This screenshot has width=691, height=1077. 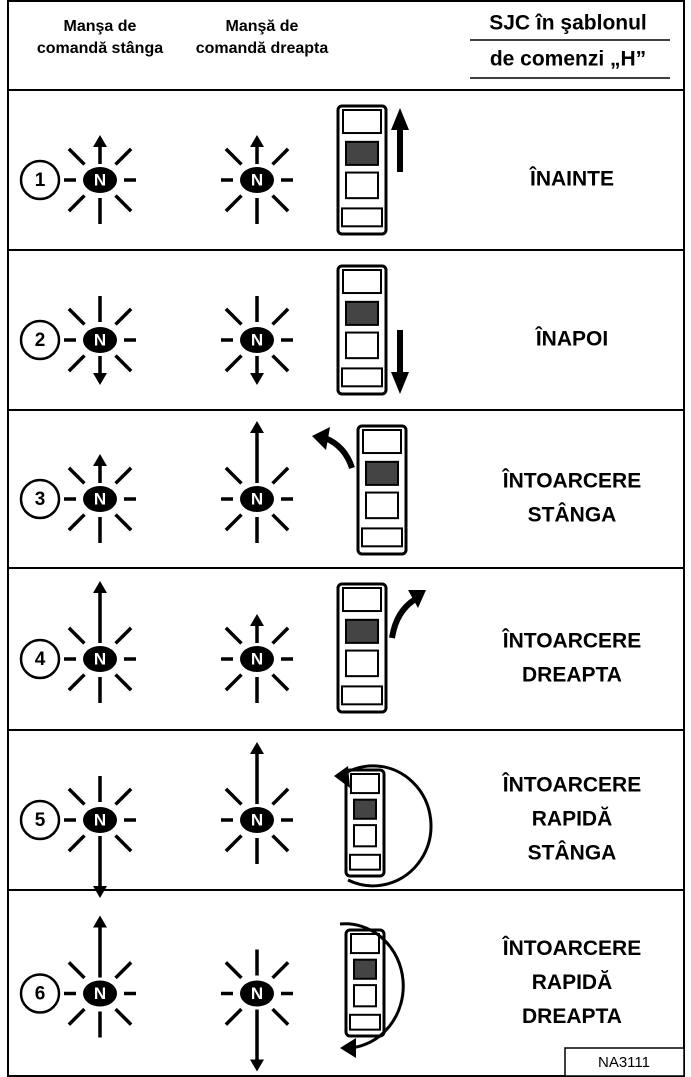 I want to click on row-number: 5, so click(x=40, y=820).